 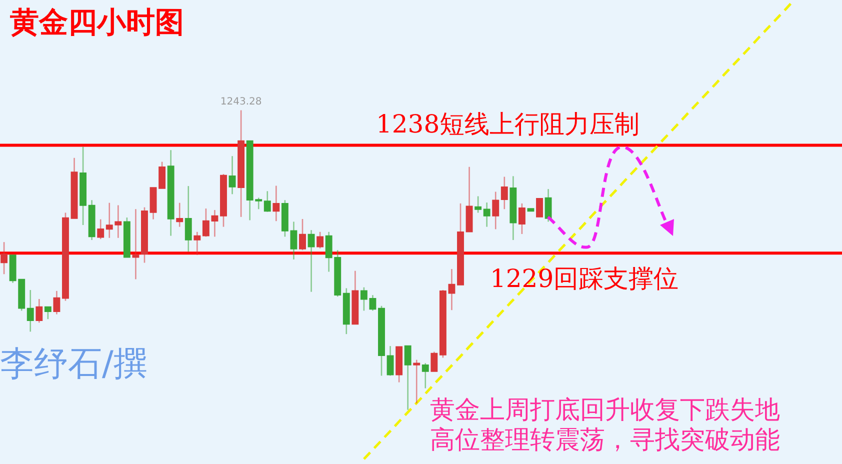 What do you see at coordinates (584, 279) in the screenshot?
I see `ref-line-label: 1229回踩支撑位` at bounding box center [584, 279].